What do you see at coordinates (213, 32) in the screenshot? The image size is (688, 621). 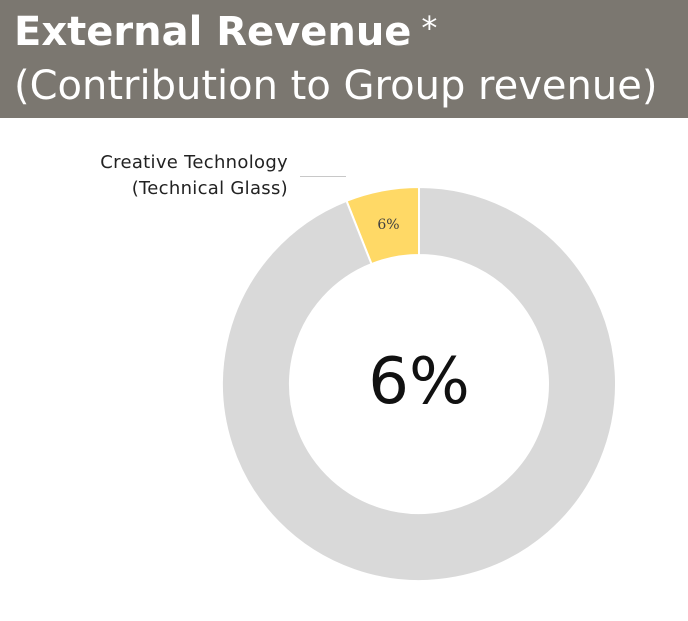 I see `chart-title-text: External Revenue` at bounding box center [213, 32].